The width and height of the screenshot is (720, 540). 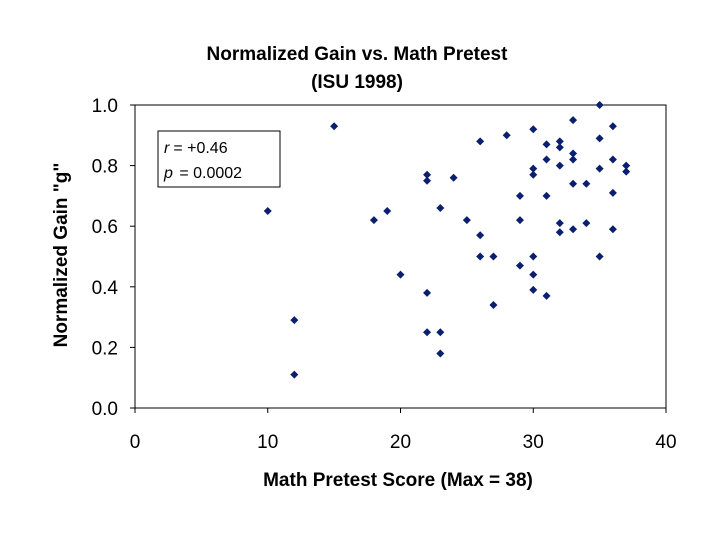 What do you see at coordinates (105, 227) in the screenshot?
I see `y-tick-label: 0.6` at bounding box center [105, 227].